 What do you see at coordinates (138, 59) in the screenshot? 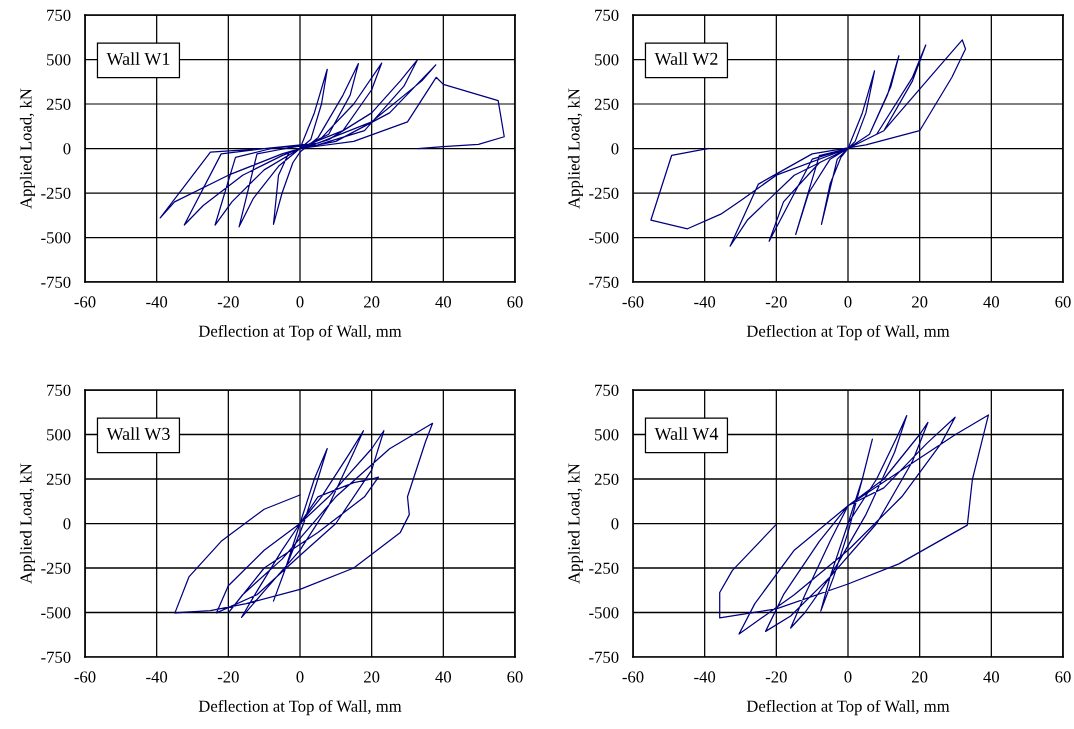
I see `annotation: Wall W1` at bounding box center [138, 59].